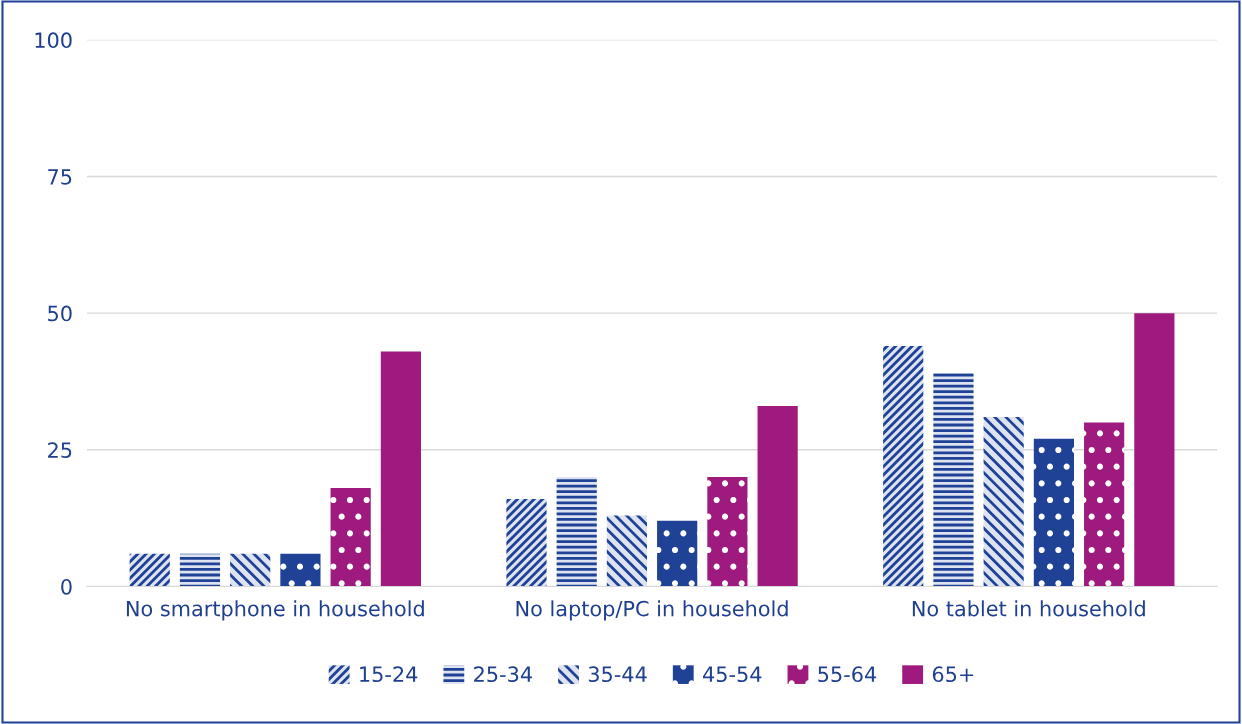 The height and width of the screenshot is (724, 1242). I want to click on legend-label: 55-64, so click(847, 674).